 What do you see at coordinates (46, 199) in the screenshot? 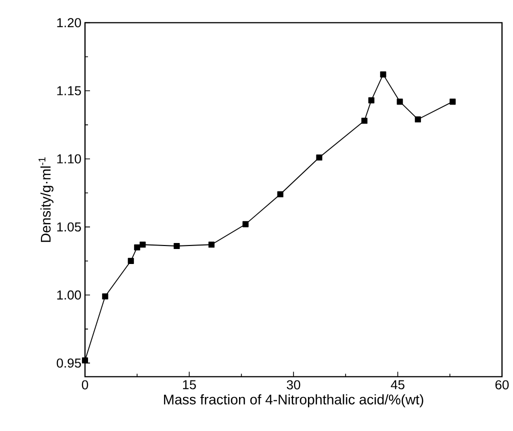
I see `y-axis-title: Density/g·ml$^{-1}$` at bounding box center [46, 199].